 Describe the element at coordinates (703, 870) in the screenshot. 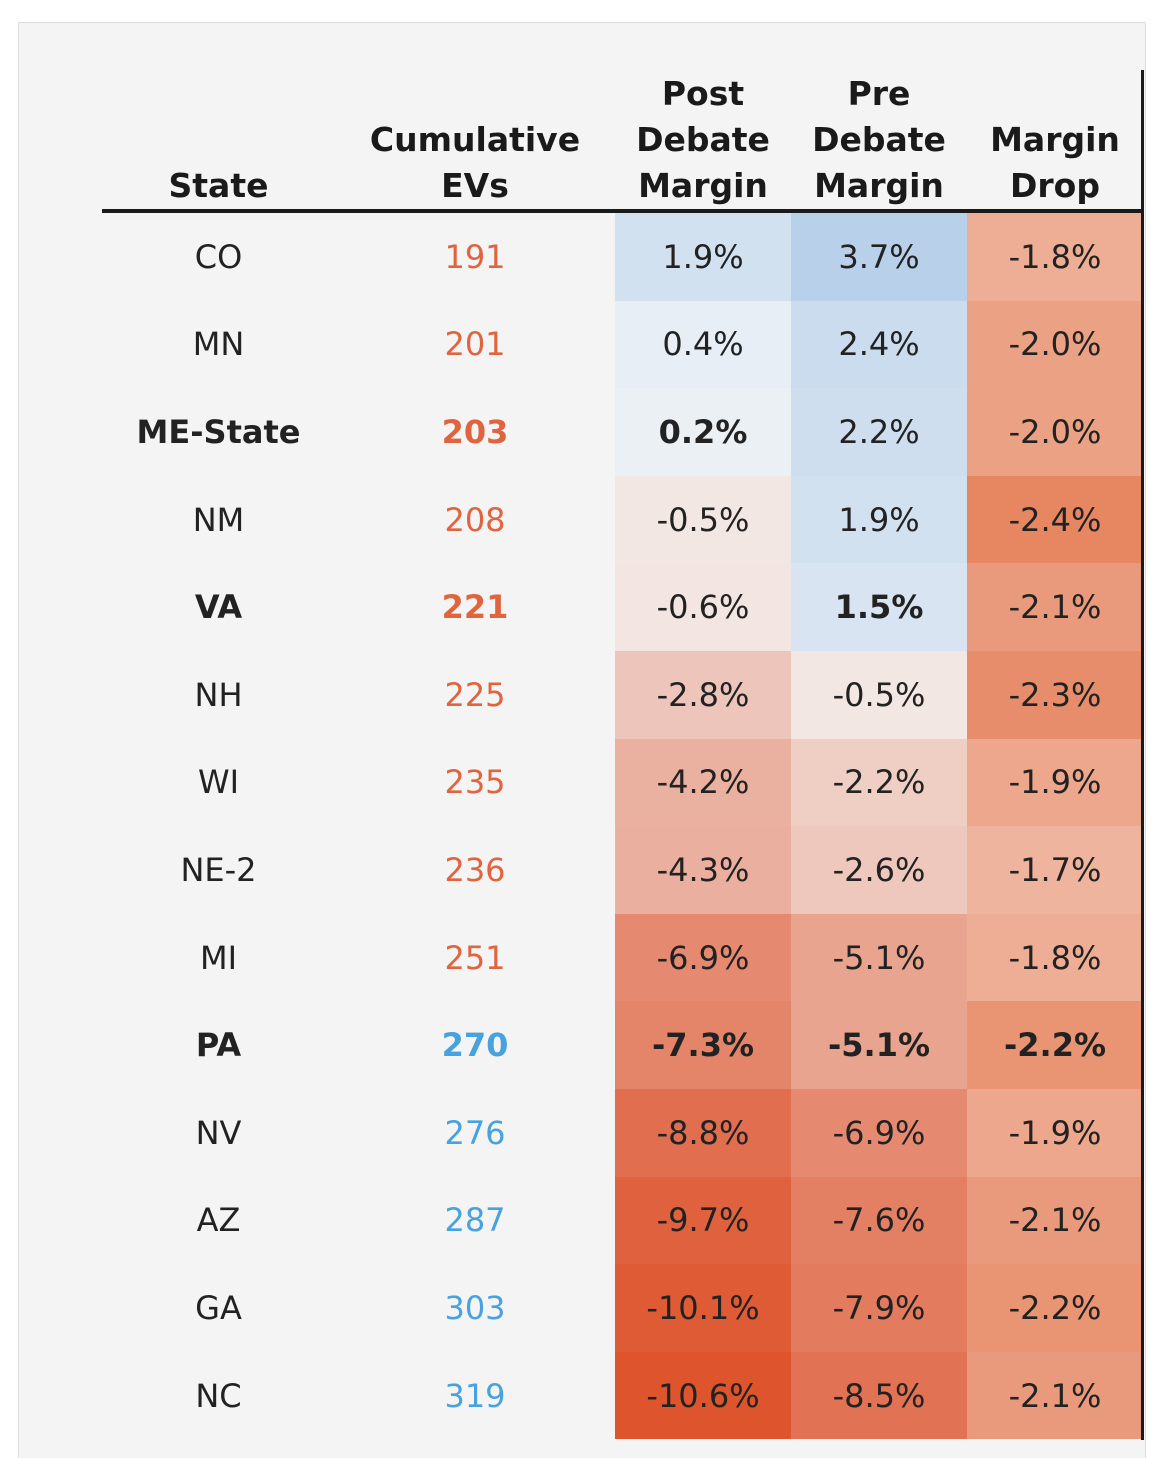

I see `table-cell: -4.3%` at that location.